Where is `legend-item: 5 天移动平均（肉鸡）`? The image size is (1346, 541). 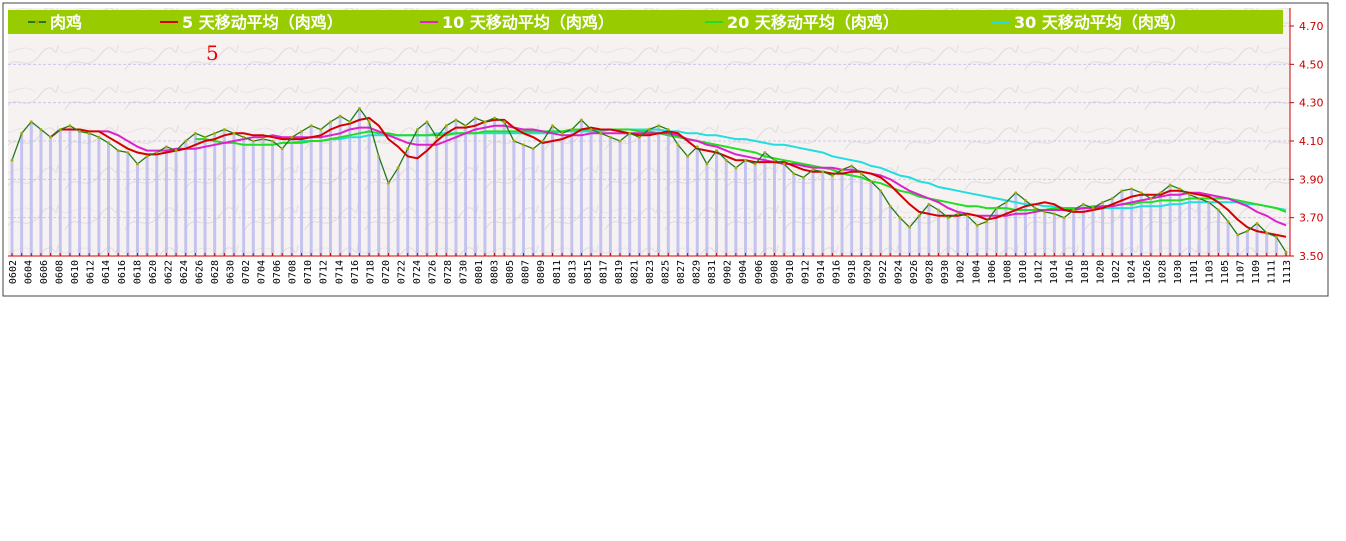 legend-item: 5 天移动平均（肉鸡） is located at coordinates (251, 22).